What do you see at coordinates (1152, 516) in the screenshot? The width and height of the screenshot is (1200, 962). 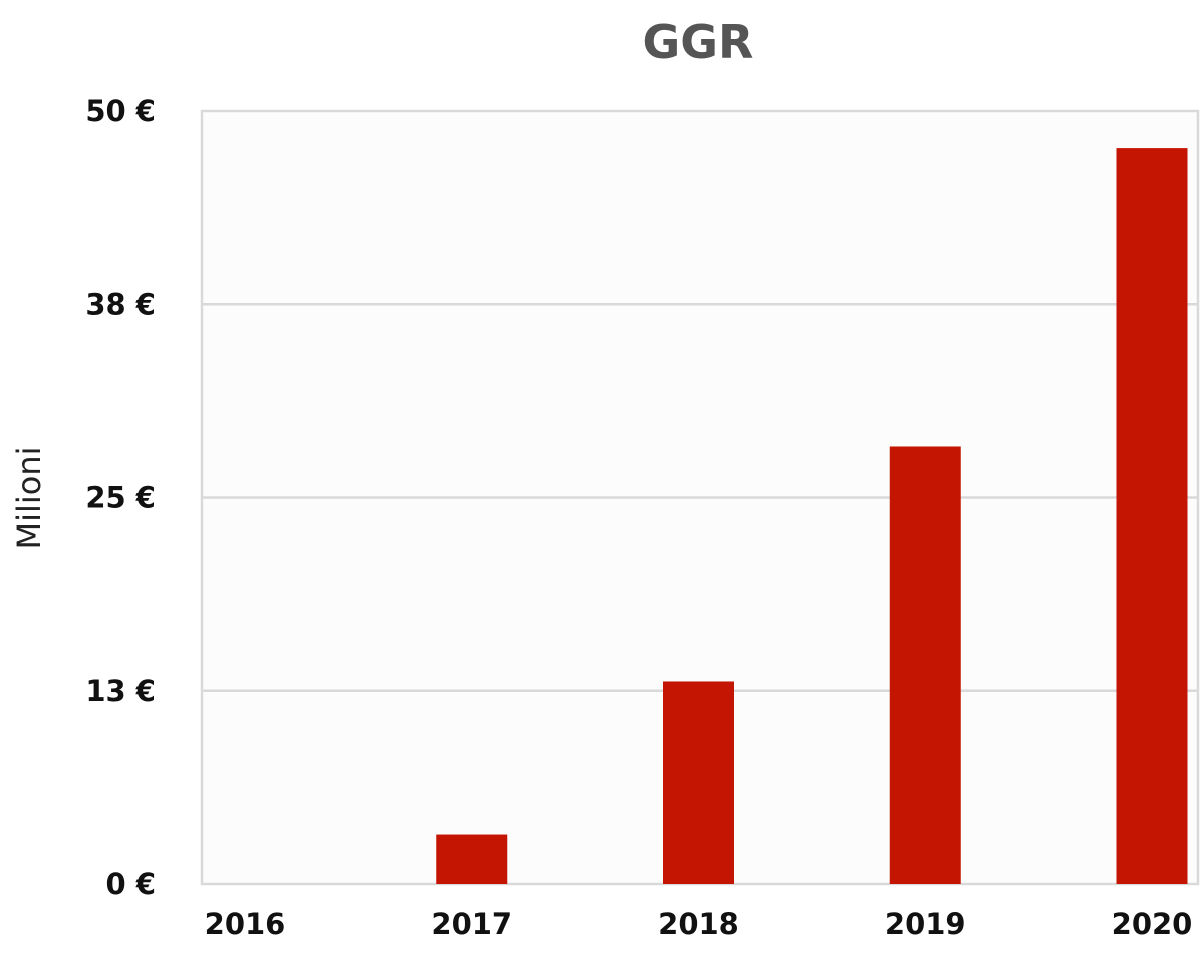 I see `bar-2020` at bounding box center [1152, 516].